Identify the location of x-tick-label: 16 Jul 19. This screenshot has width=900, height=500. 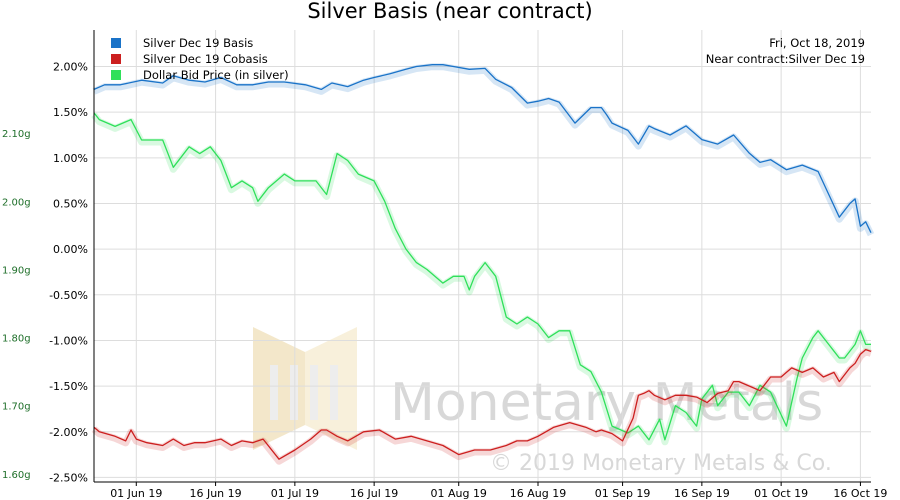
(374, 493).